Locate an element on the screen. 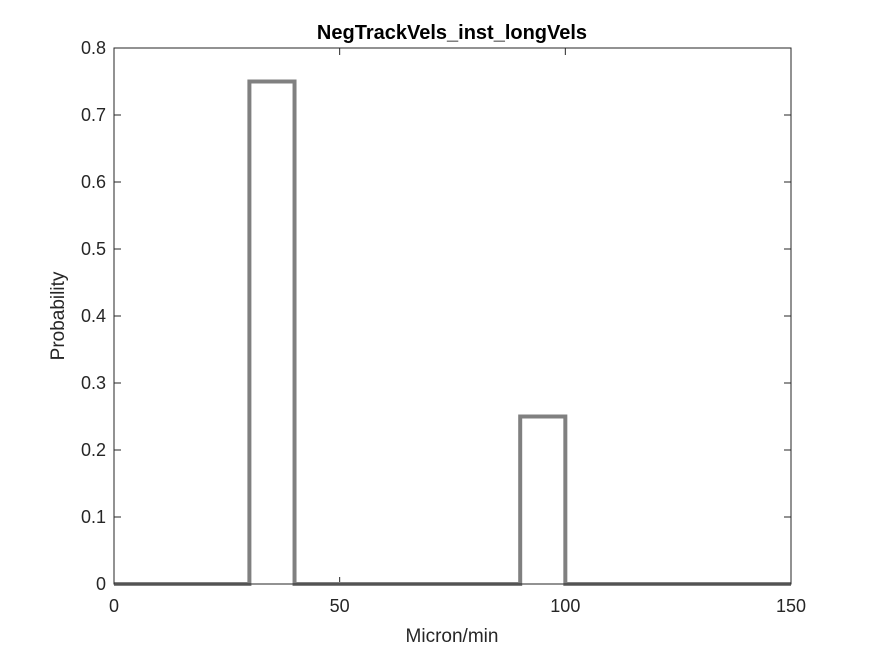 The image size is (875, 661). y-tick-label: 0.3 is located at coordinates (93, 383).